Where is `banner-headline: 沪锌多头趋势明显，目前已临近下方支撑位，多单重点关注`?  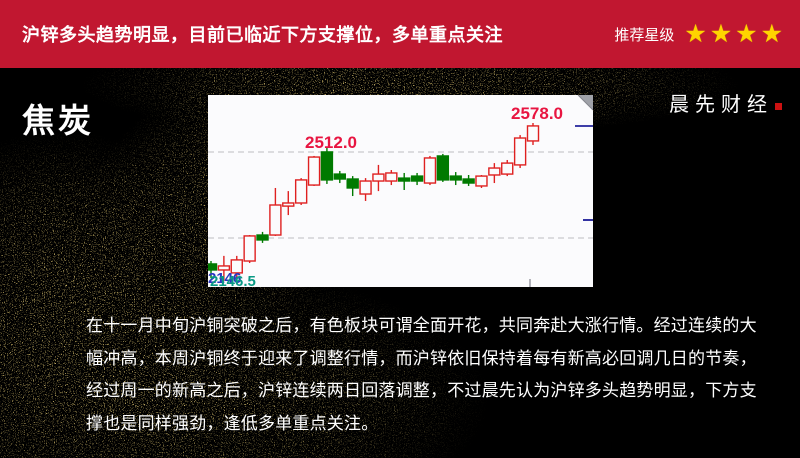 banner-headline: 沪锌多头趋势明显，目前已临近下方支撑位，多单重点关注 is located at coordinates (262, 35).